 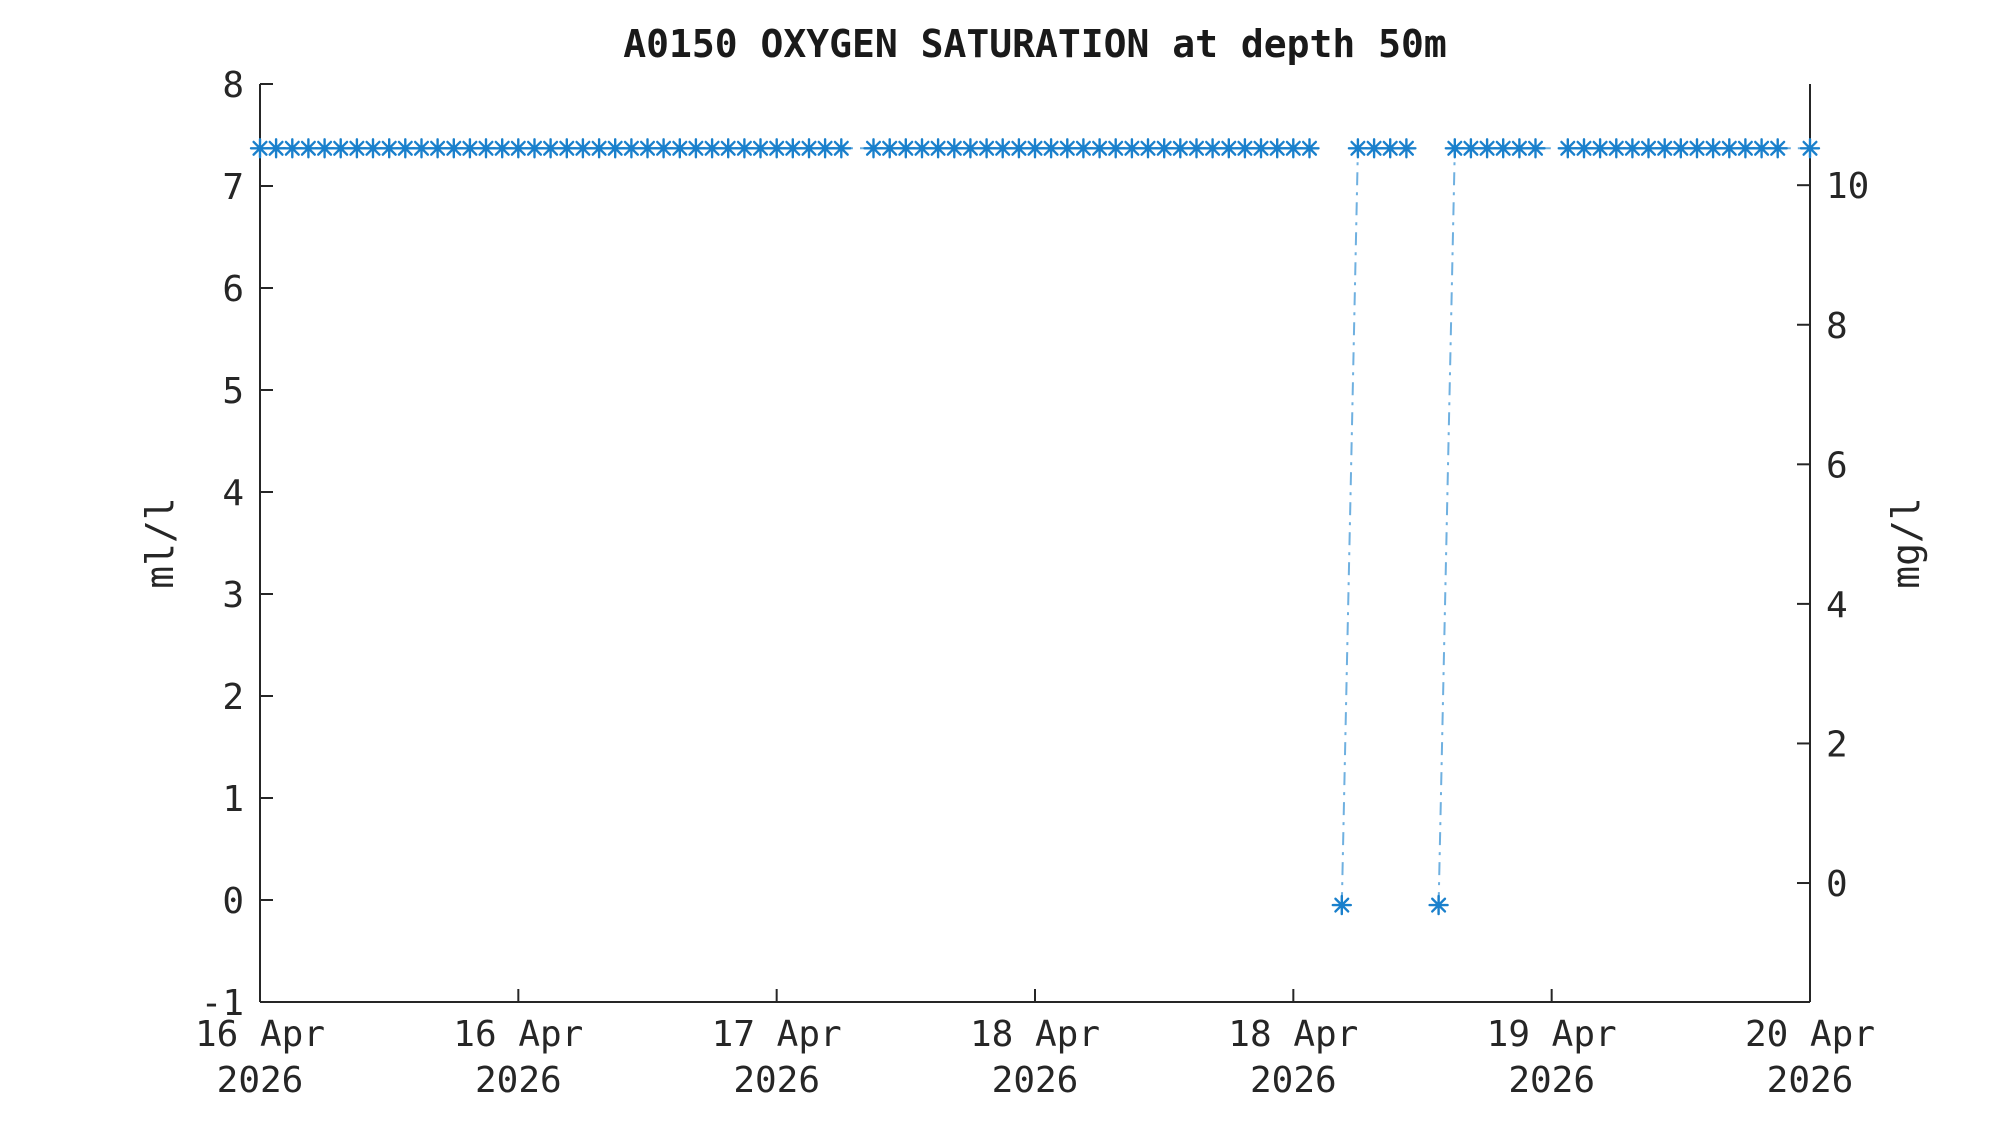 I want to click on y-tick-label-right: 0, so click(x=1837, y=884).